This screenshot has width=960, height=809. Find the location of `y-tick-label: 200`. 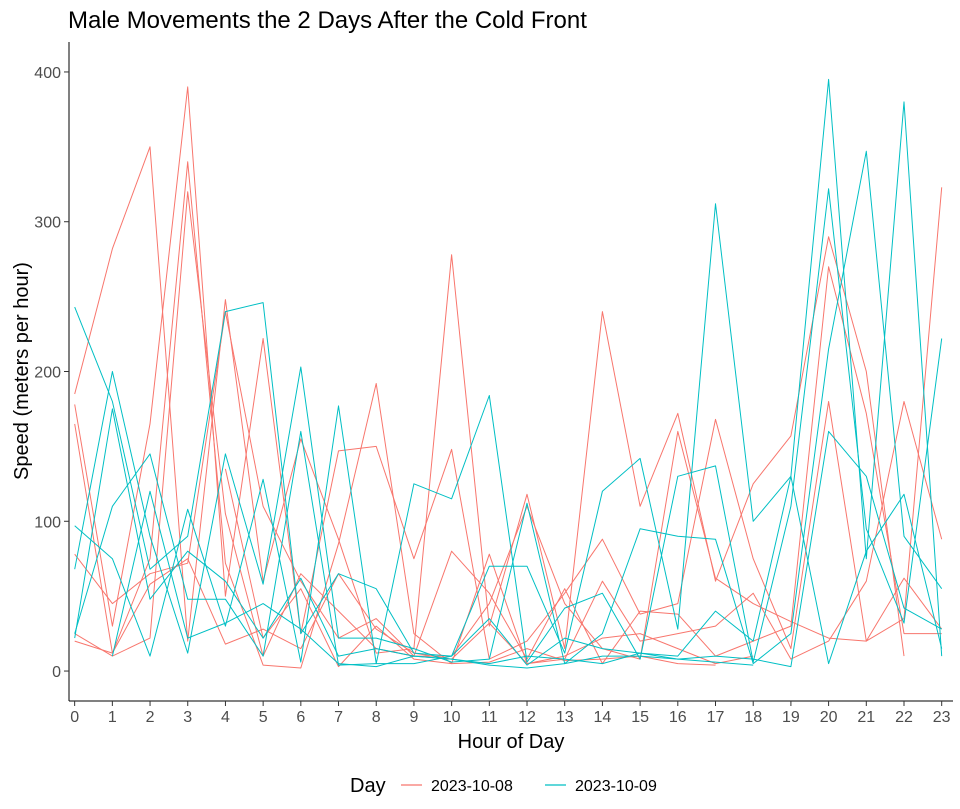

y-tick-label: 200 is located at coordinates (47, 373).